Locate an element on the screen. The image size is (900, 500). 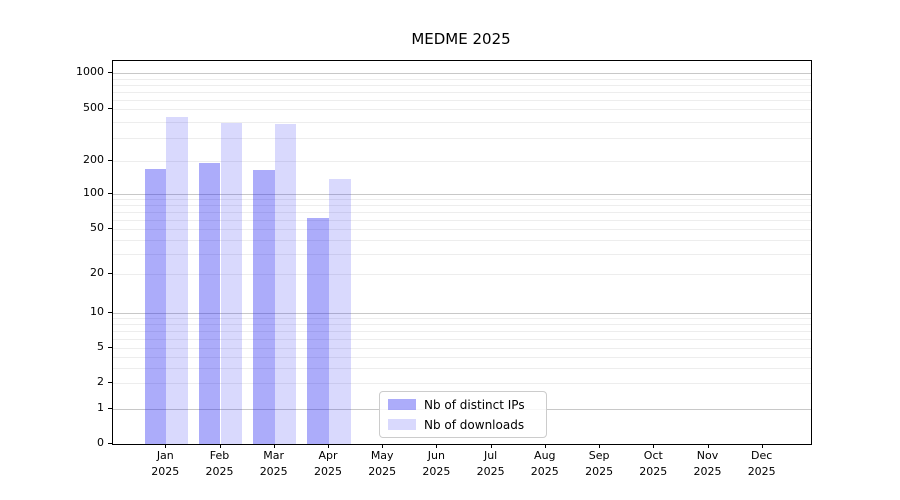
legend-row-distinct-ips: Nb of distinct IPs is located at coordinates (463, 404).